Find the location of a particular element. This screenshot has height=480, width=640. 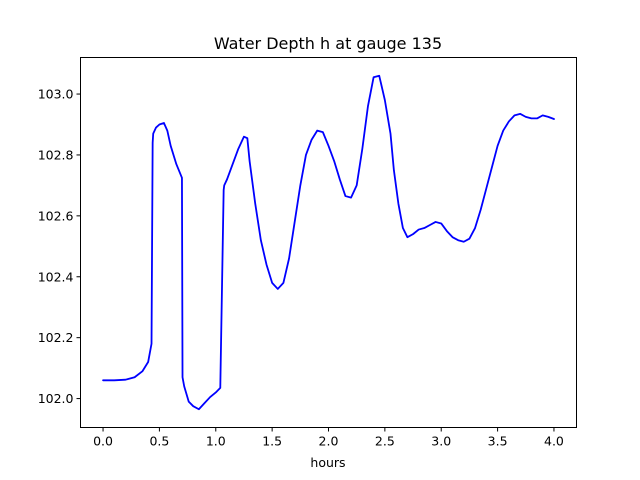

y-tick-label: 102.6 is located at coordinates (56, 215).